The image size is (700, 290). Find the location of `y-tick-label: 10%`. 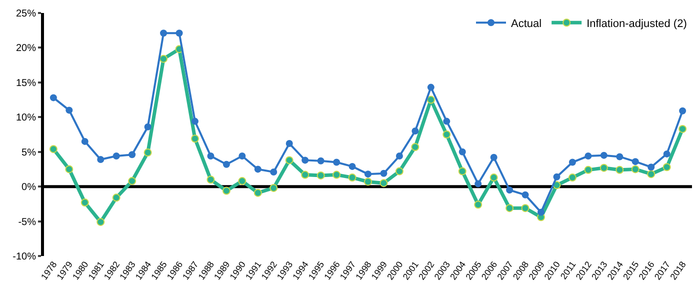

y-tick-label: 10% is located at coordinates (26, 118).